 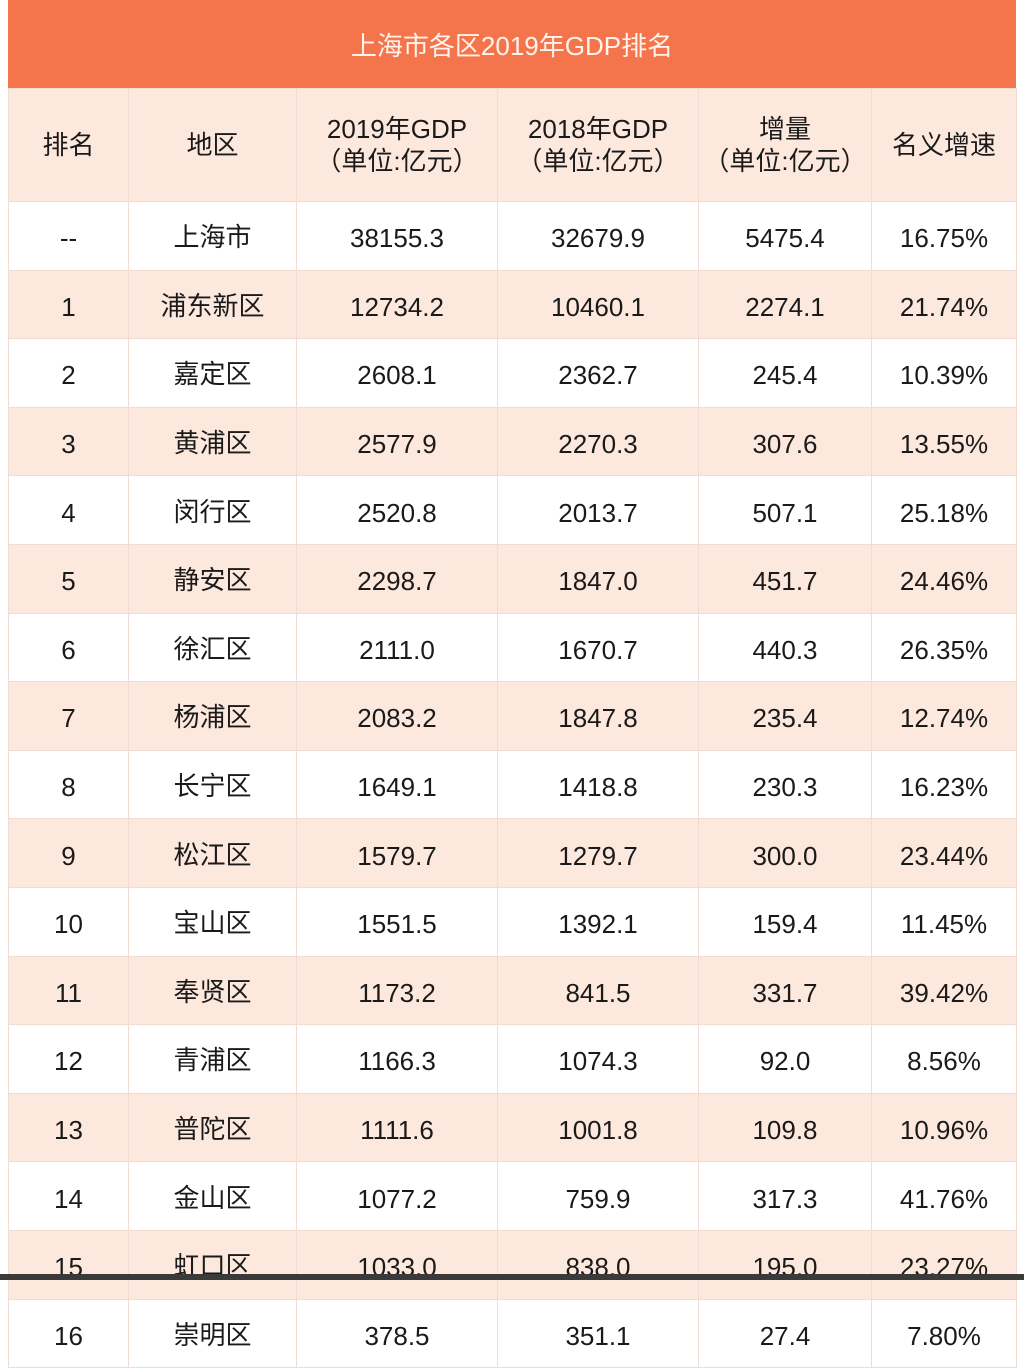 I want to click on table-cell: 13, so click(x=68, y=1127).